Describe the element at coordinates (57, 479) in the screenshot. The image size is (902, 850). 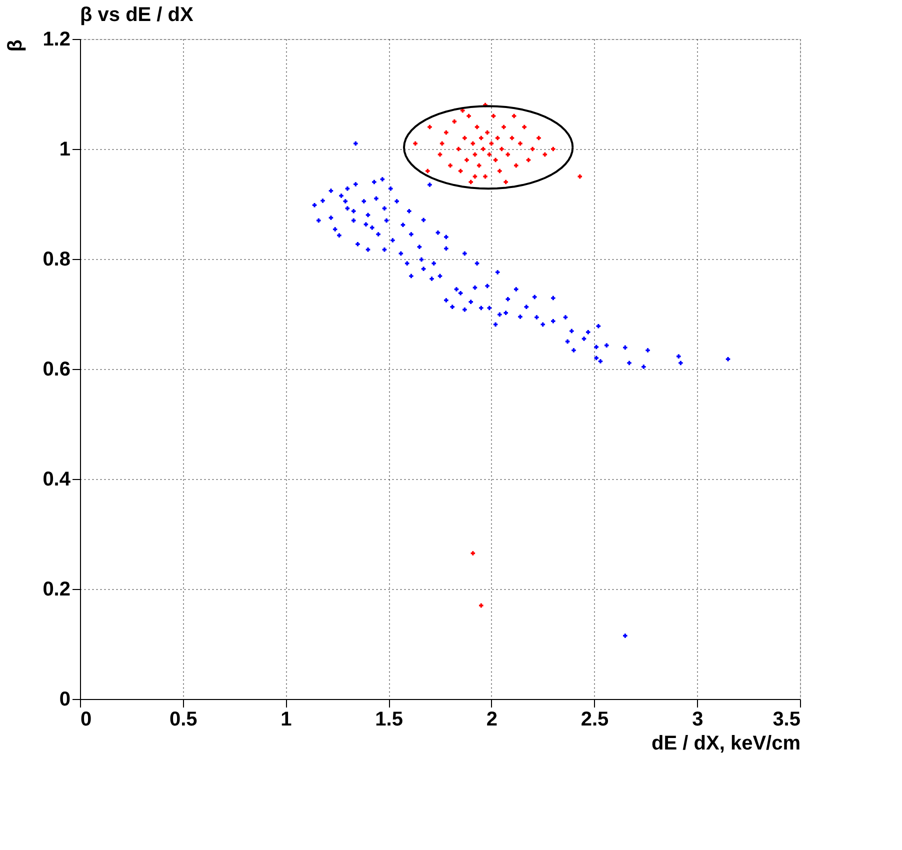
I see `y-tick-label: 0.4` at that location.